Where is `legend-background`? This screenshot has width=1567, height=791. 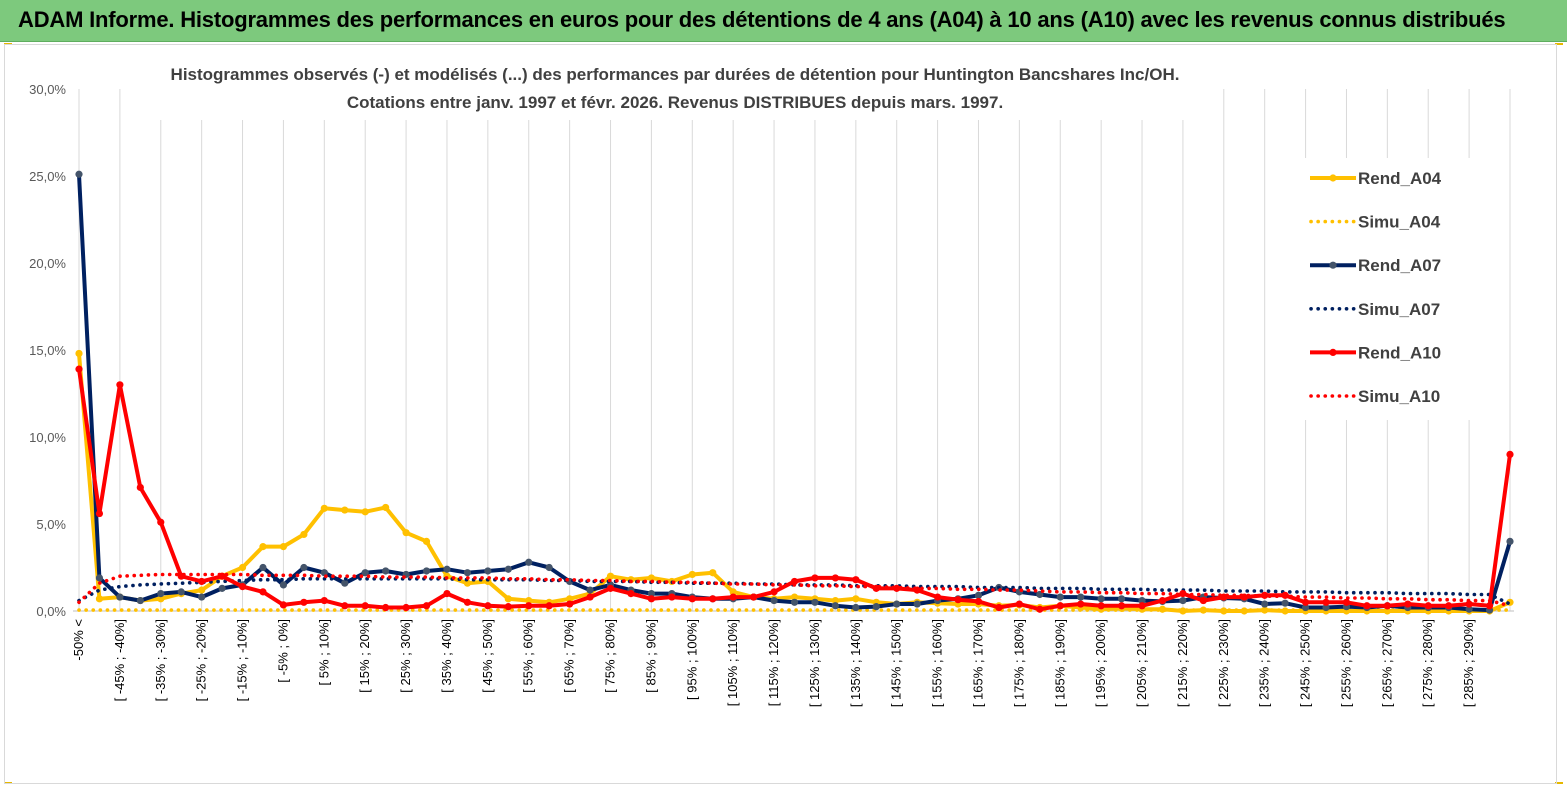 legend-background is located at coordinates (1398, 289).